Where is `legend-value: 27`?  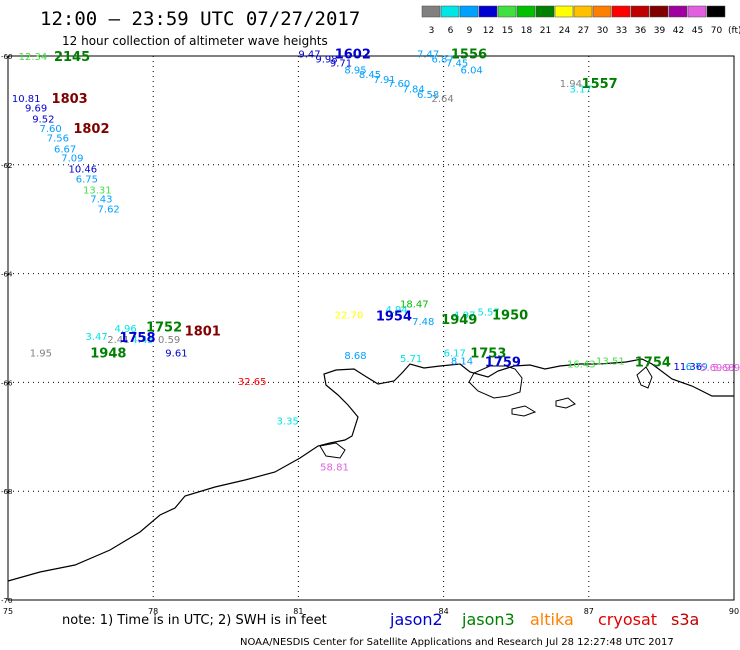
legend-value: 27 is located at coordinates (583, 31).